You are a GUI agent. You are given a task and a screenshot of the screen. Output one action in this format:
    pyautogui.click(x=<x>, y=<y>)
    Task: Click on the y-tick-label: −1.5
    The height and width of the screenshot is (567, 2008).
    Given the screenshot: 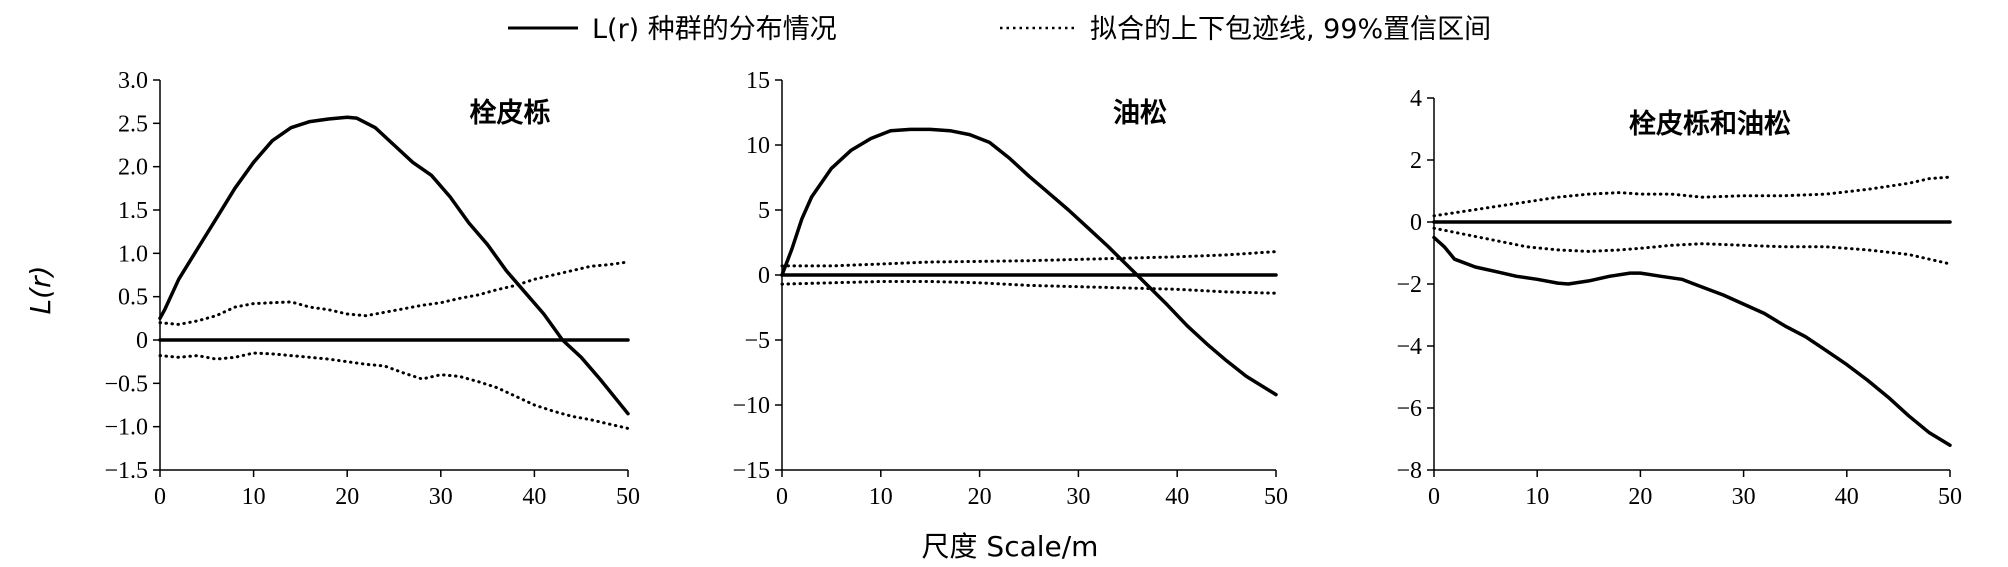 What is the action you would take?
    pyautogui.click(x=126, y=471)
    